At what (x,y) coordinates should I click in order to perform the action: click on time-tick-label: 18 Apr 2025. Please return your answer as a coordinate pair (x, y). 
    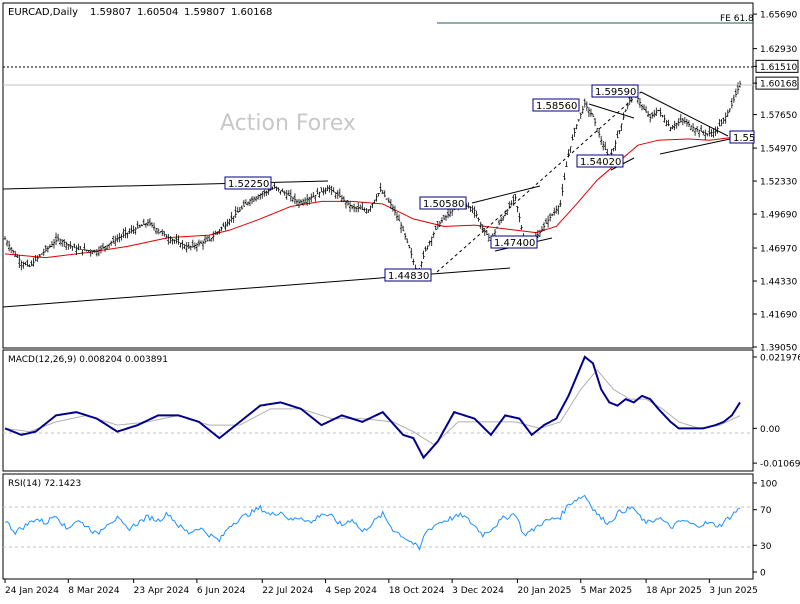
    Looking at the image, I should click on (674, 591).